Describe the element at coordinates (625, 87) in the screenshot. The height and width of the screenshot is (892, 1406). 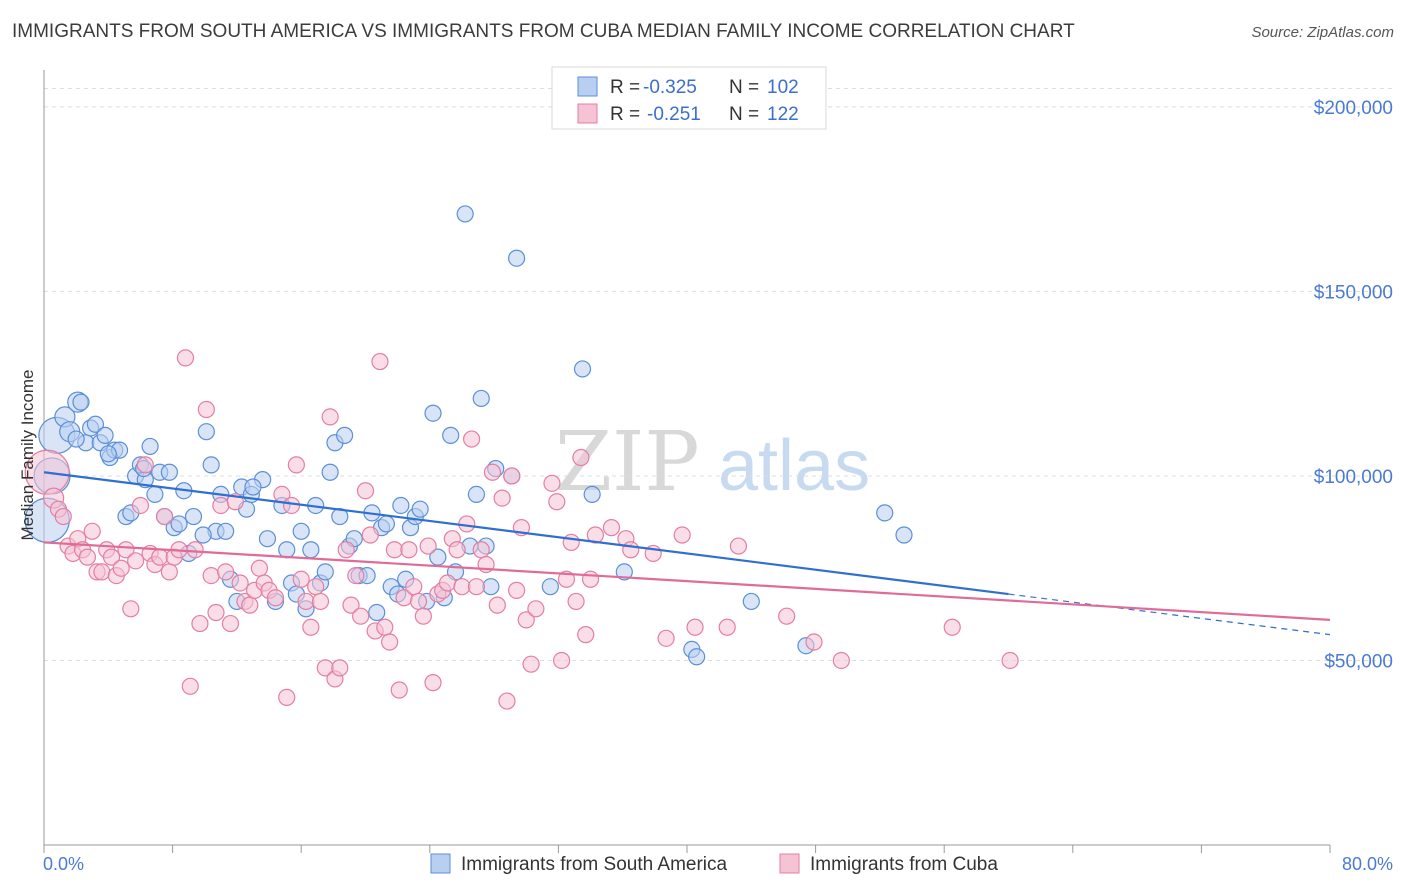
I see `legend-r-label-1: R =` at that location.